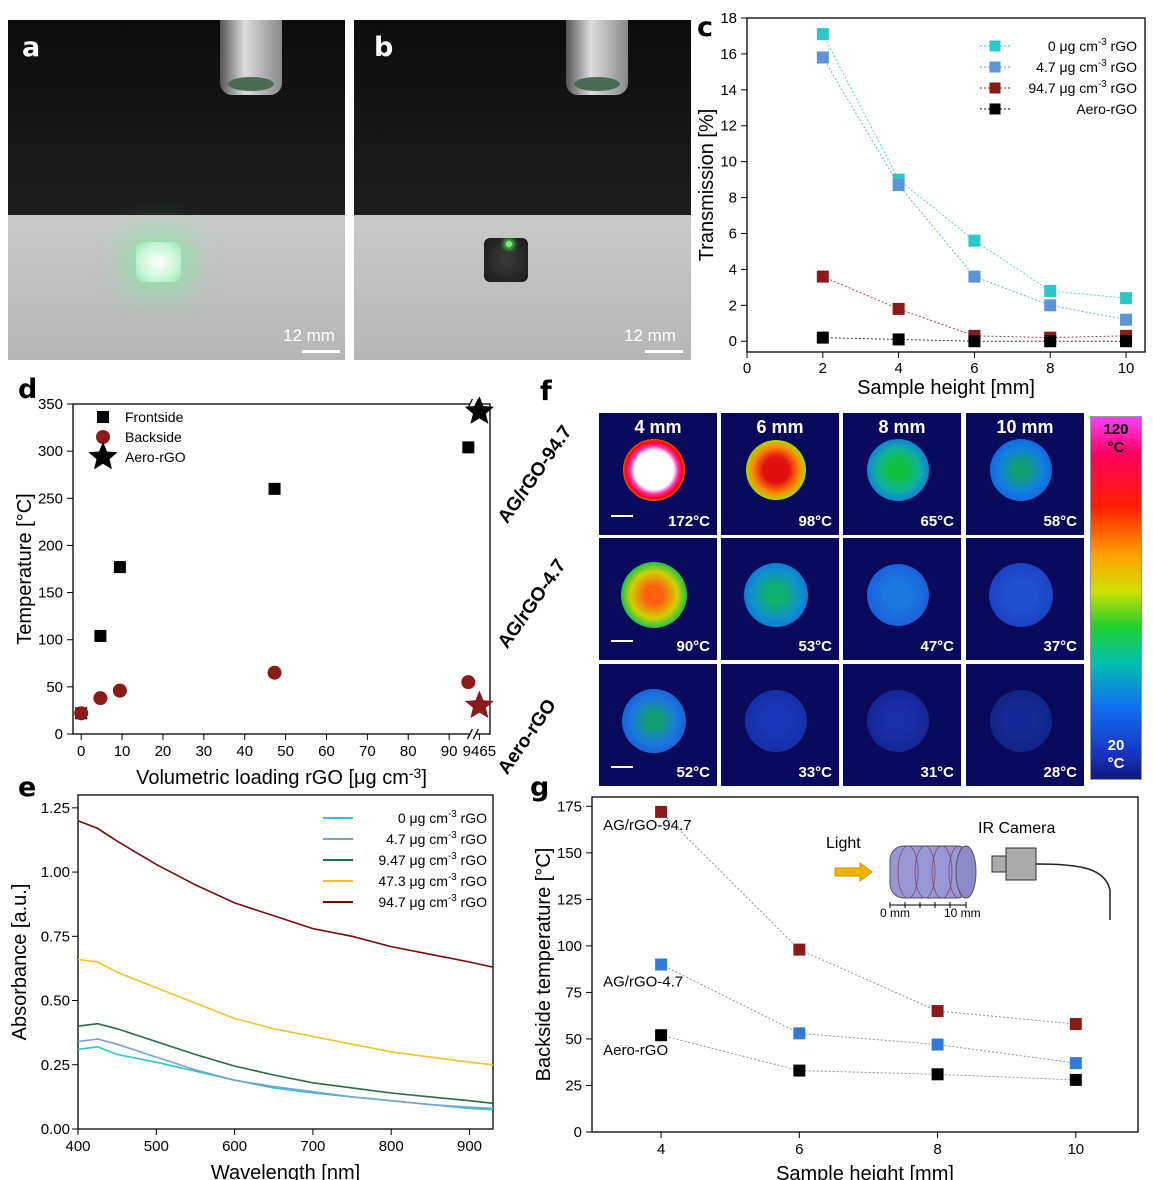 The image size is (1153, 1180). Describe the element at coordinates (658, 725) in the screenshot. I see `ir-image: 52°C` at that location.